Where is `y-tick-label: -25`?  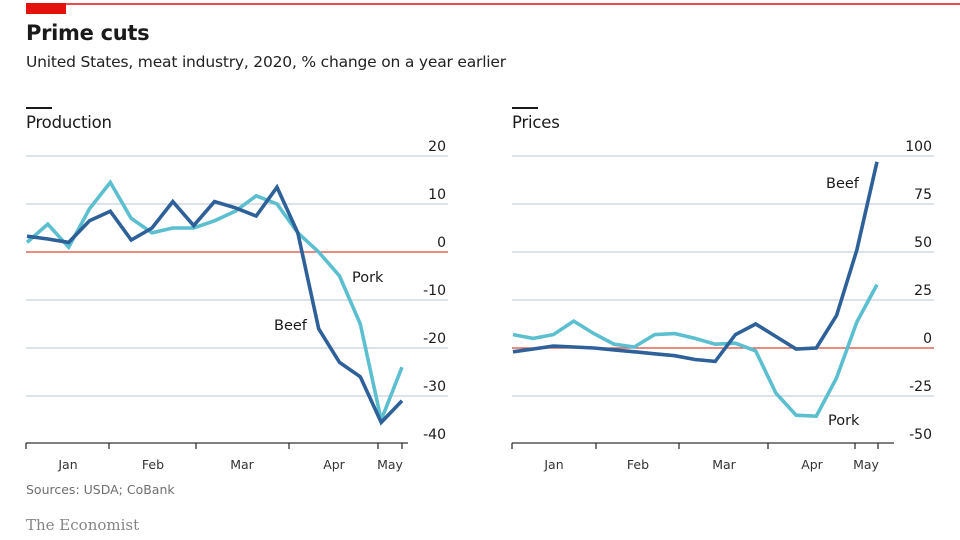
y-tick-label: -25 is located at coordinates (920, 387).